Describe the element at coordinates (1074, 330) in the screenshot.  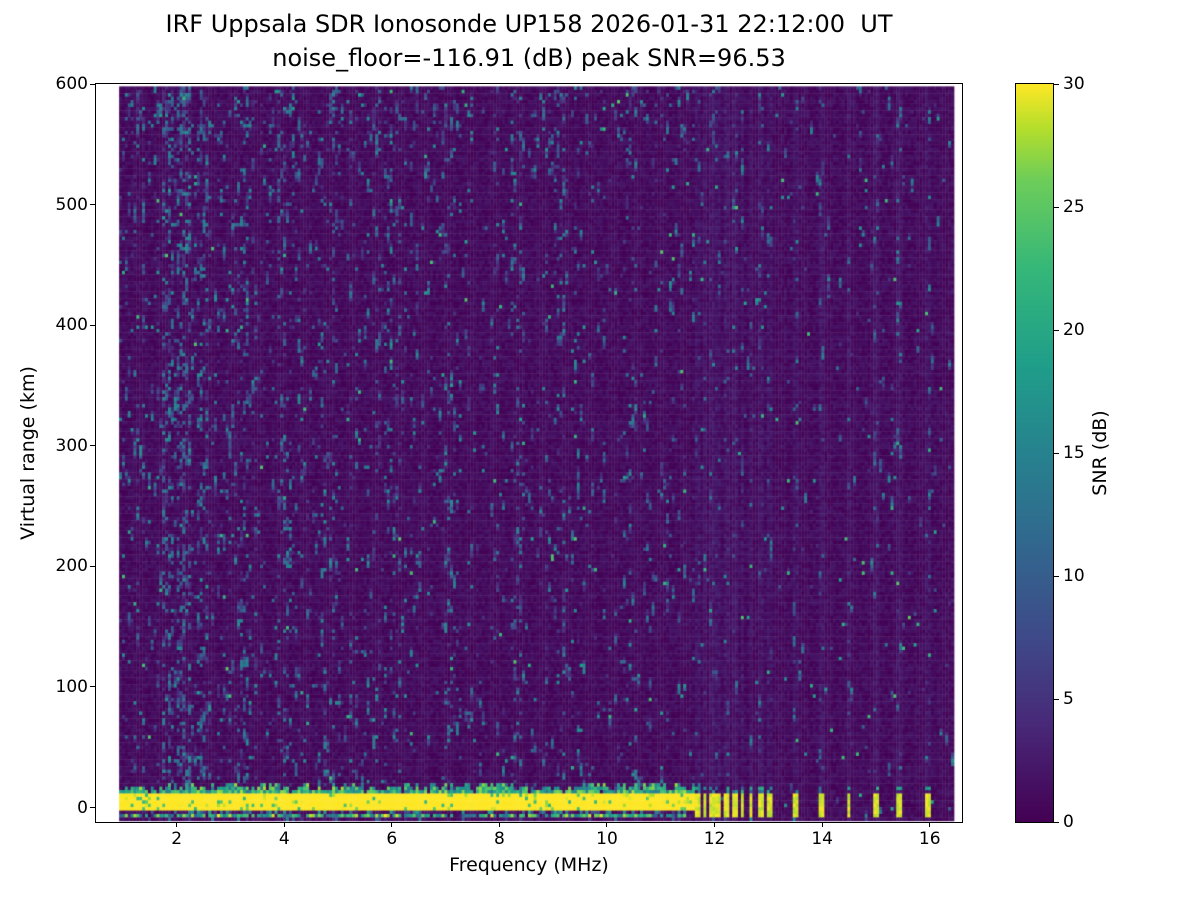
I see `colorbar-tick-label: 20` at that location.